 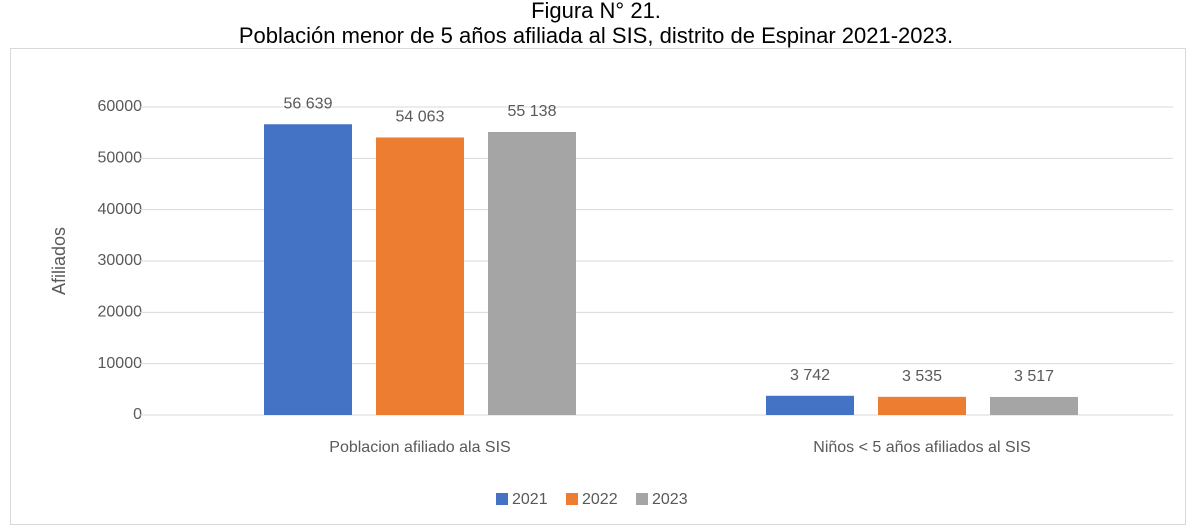 What do you see at coordinates (120, 106) in the screenshot?
I see `y-tick-label: 60000` at bounding box center [120, 106].